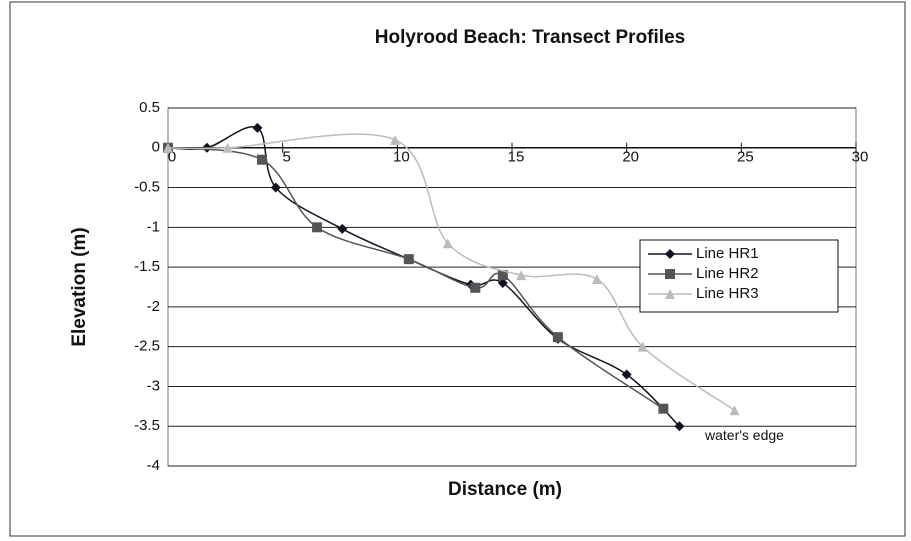 This screenshot has height=541, width=911. I want to click on y-tick-label: -1, so click(153, 226).